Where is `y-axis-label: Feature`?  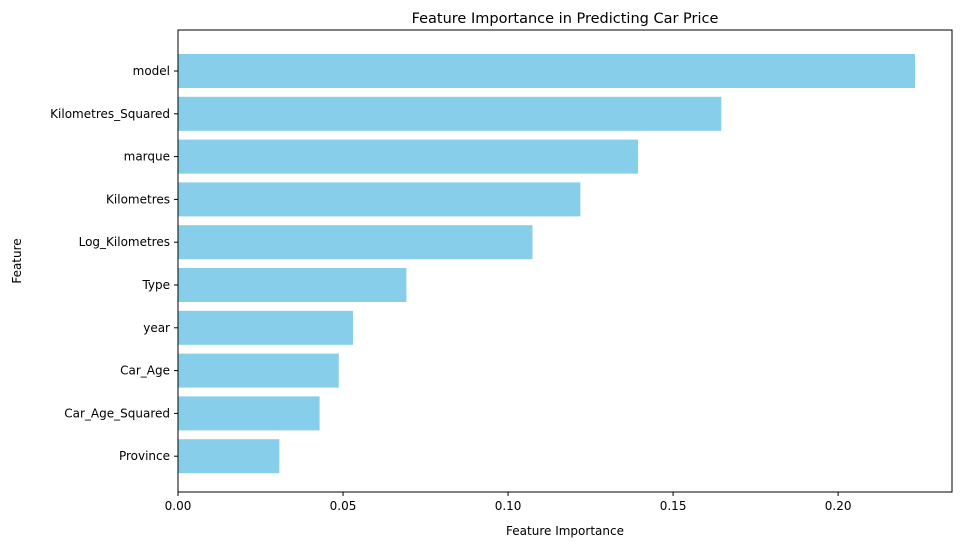
y-axis-label: Feature is located at coordinates (17, 260).